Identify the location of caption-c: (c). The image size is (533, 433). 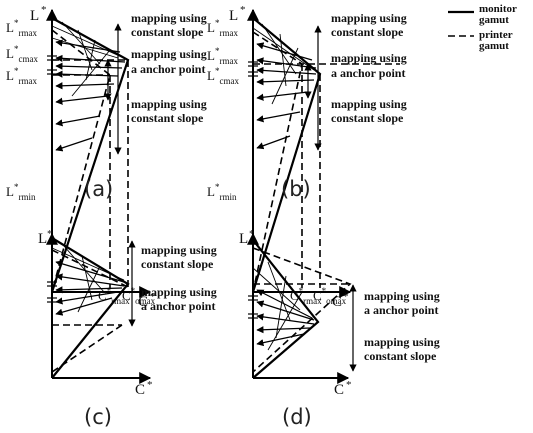
(98, 417).